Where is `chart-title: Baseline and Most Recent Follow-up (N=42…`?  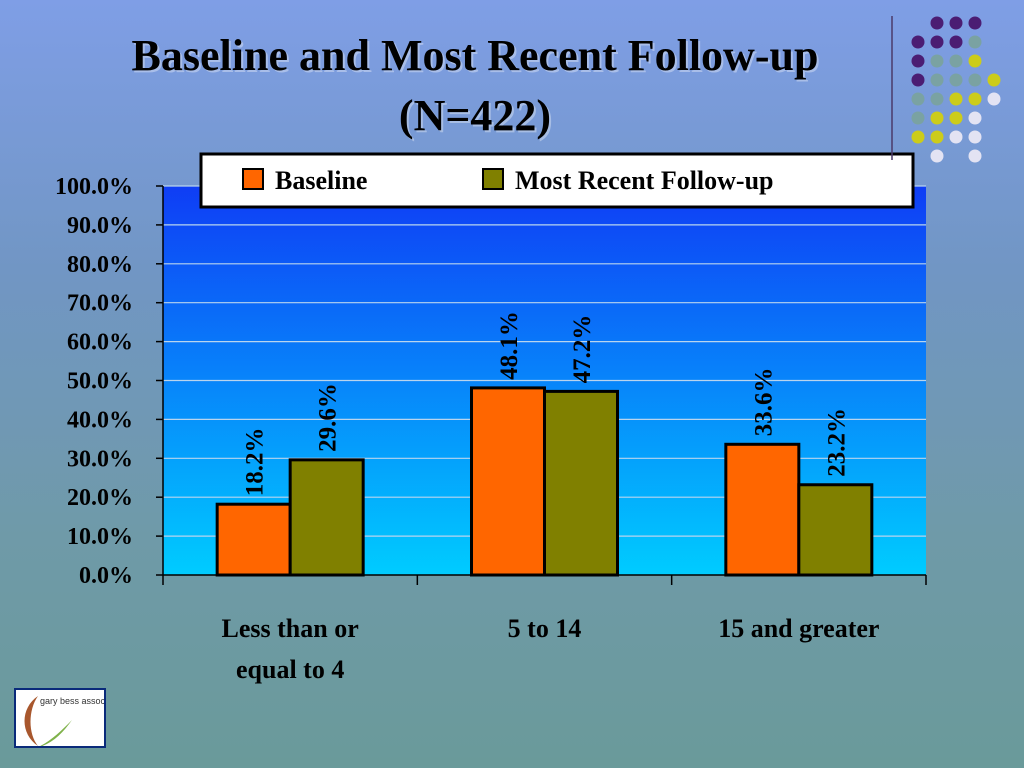 chart-title: Baseline and Most Recent Follow-up (N=42… is located at coordinates (475, 85).